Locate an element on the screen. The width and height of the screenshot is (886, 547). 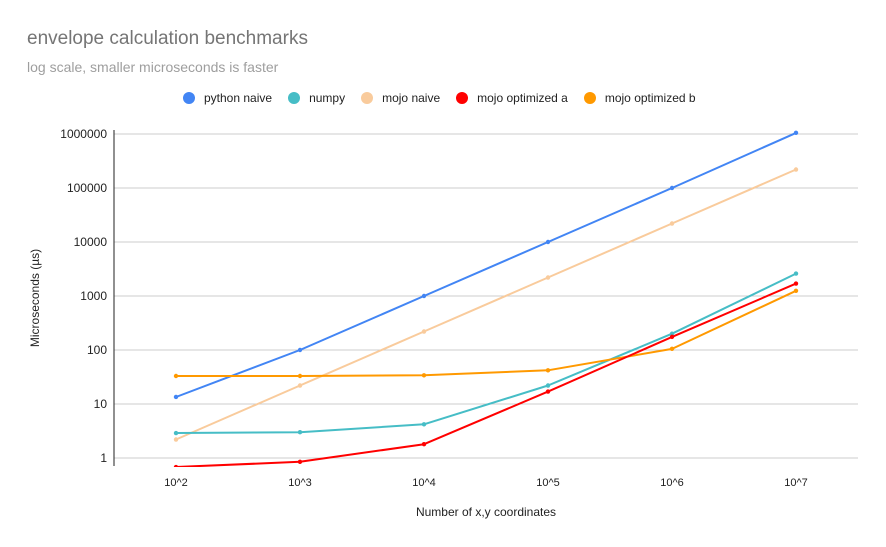
y-tick-label: 100000 is located at coordinates (87, 188).